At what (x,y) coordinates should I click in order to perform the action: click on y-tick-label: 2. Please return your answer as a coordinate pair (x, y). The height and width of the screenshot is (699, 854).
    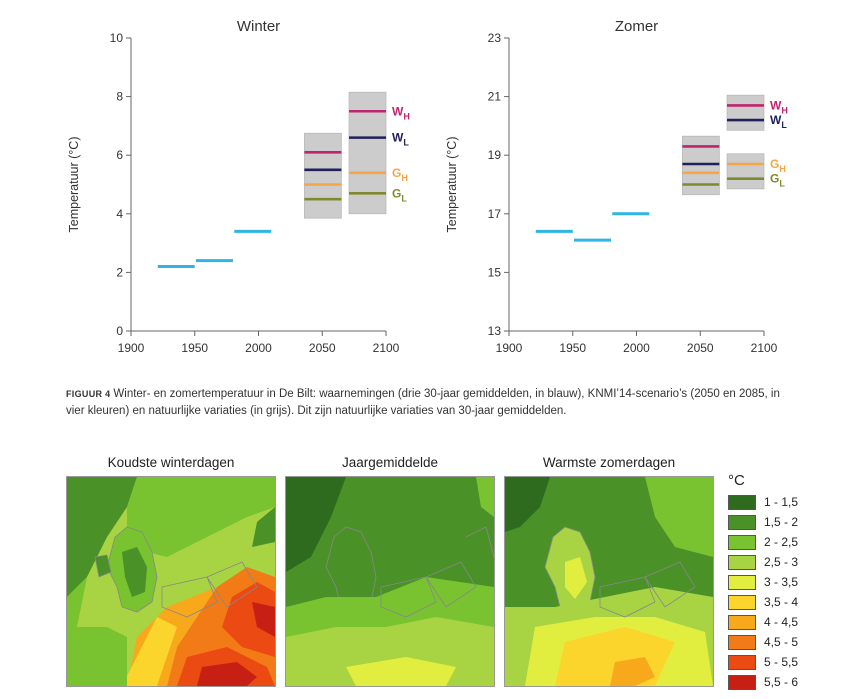
    Looking at the image, I should click on (119, 272).